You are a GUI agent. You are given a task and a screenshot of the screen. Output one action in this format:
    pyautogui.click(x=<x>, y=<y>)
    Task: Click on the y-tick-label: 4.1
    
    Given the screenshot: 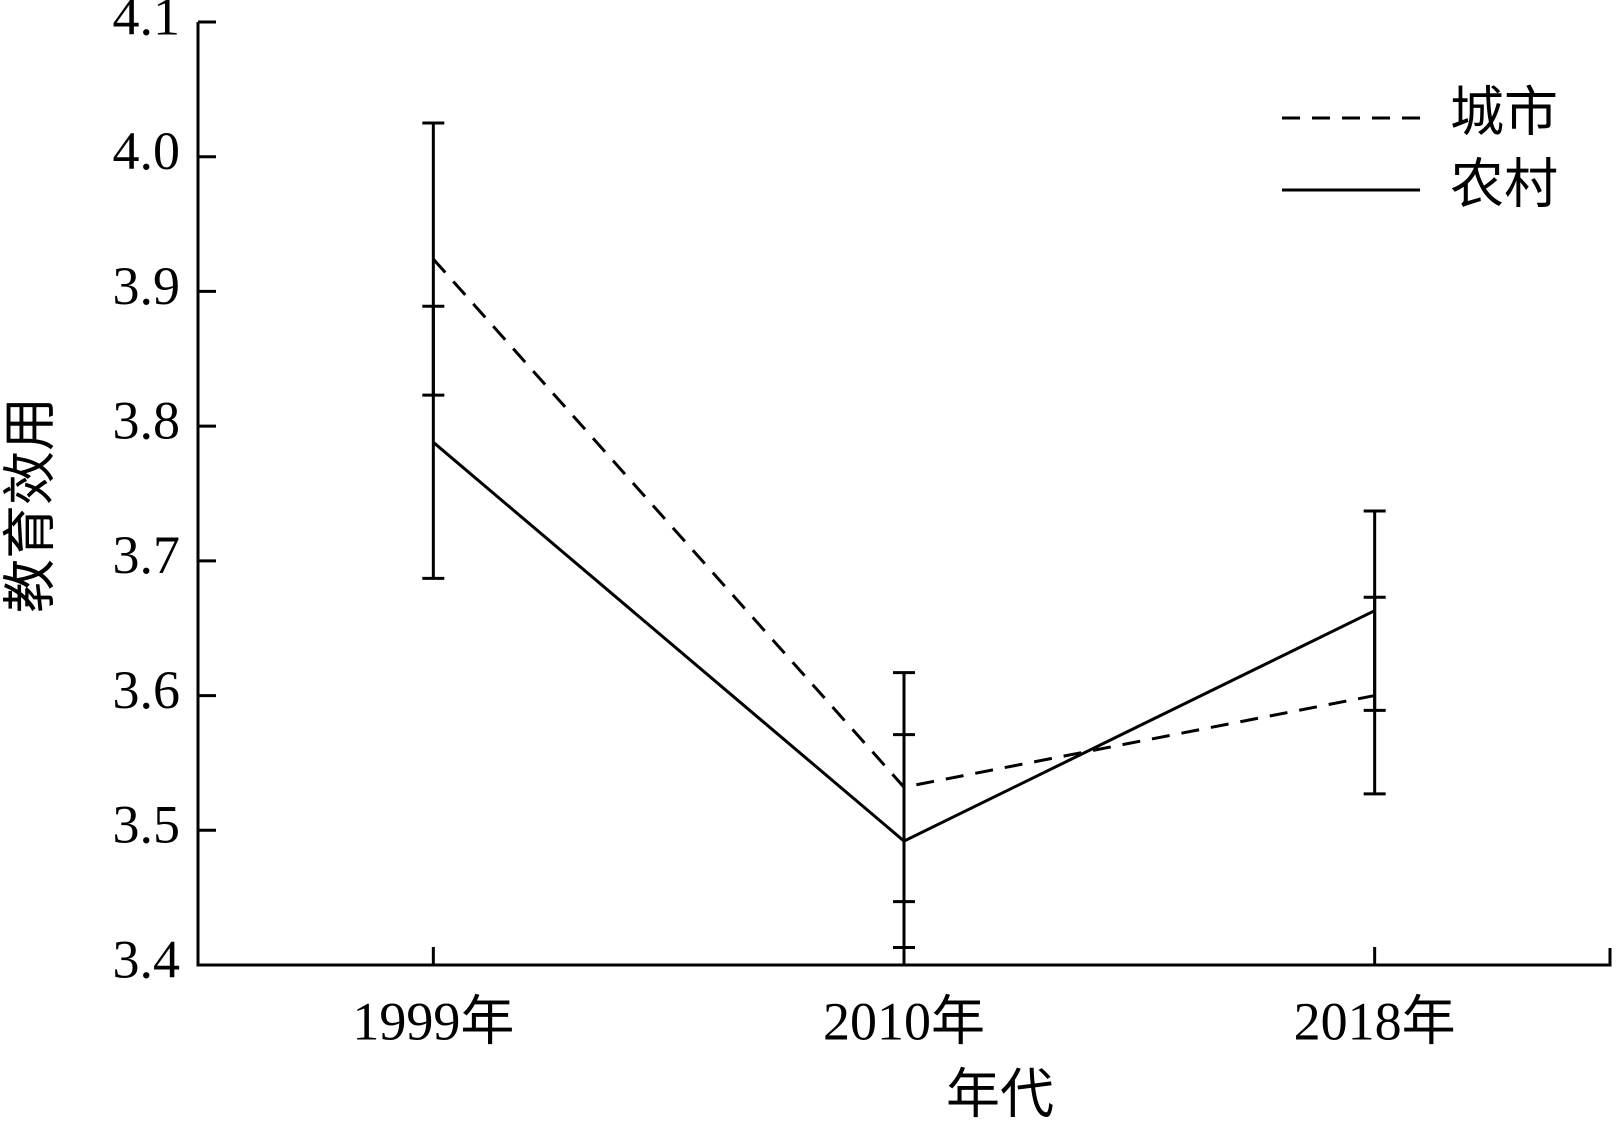 What is the action you would take?
    pyautogui.click(x=147, y=23)
    